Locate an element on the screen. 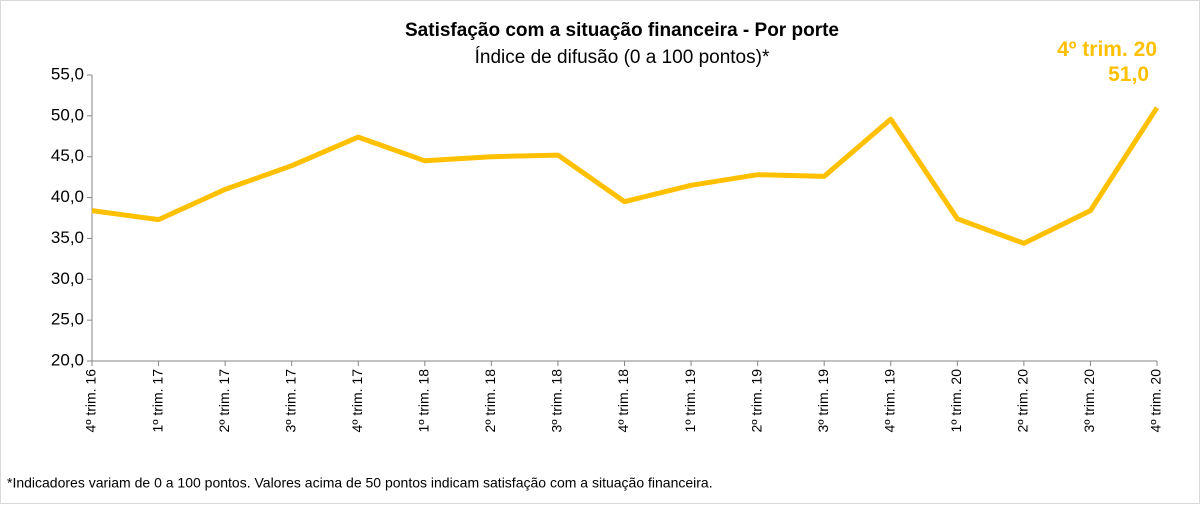  x-tick-label: 4º trim. 17 is located at coordinates (357, 401).